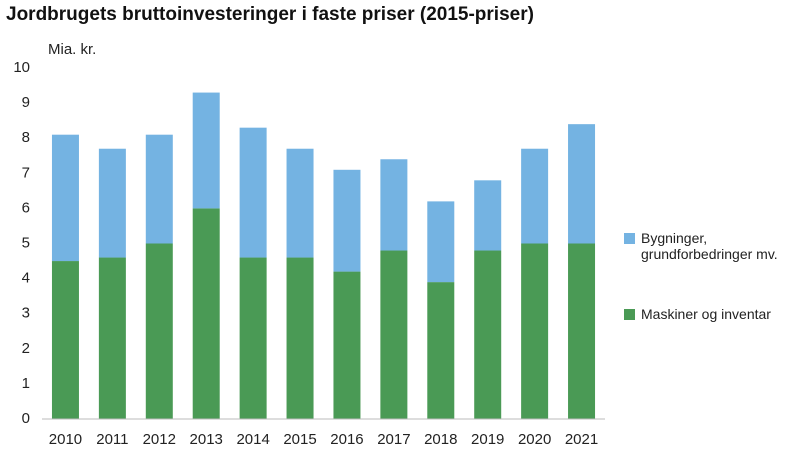  I want to click on x-tick-label: 2016, so click(346, 439).